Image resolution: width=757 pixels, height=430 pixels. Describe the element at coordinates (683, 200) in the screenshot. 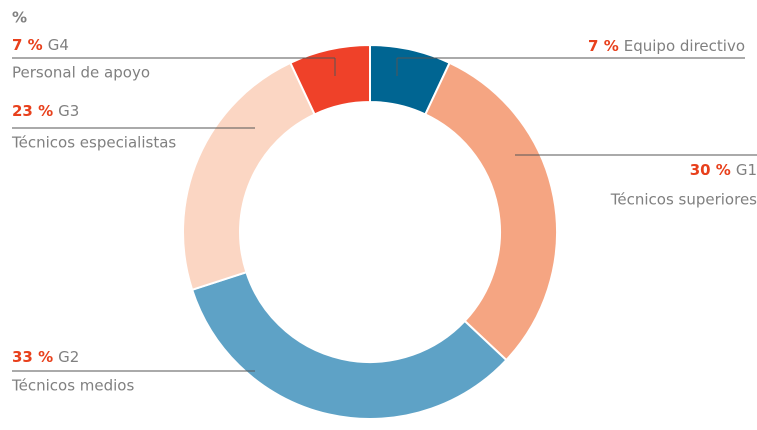

I see `category-label: Técnicos superiores` at that location.